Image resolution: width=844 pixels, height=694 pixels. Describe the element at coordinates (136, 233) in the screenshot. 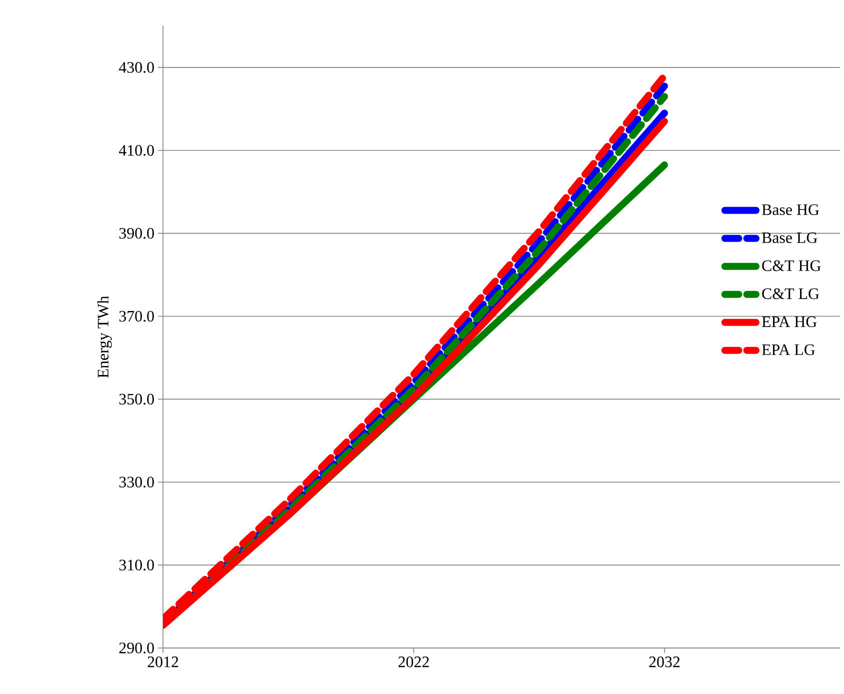

I see `y-tick-label: 390.0` at that location.